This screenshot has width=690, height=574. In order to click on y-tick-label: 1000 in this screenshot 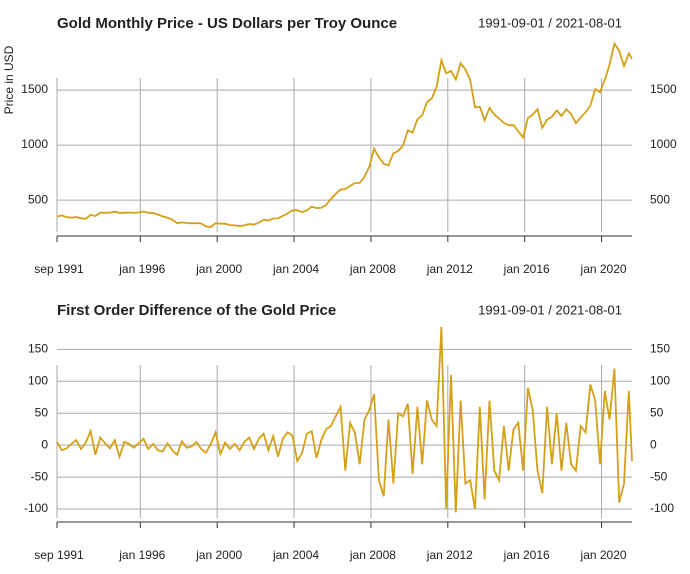, I will do `click(34, 144)`.